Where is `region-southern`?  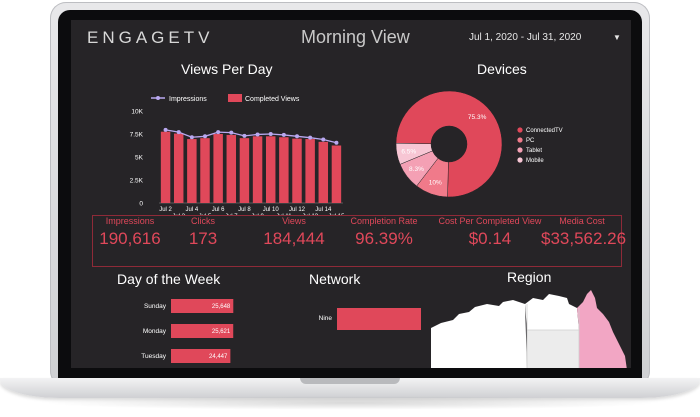
region-southern is located at coordinates (553, 349).